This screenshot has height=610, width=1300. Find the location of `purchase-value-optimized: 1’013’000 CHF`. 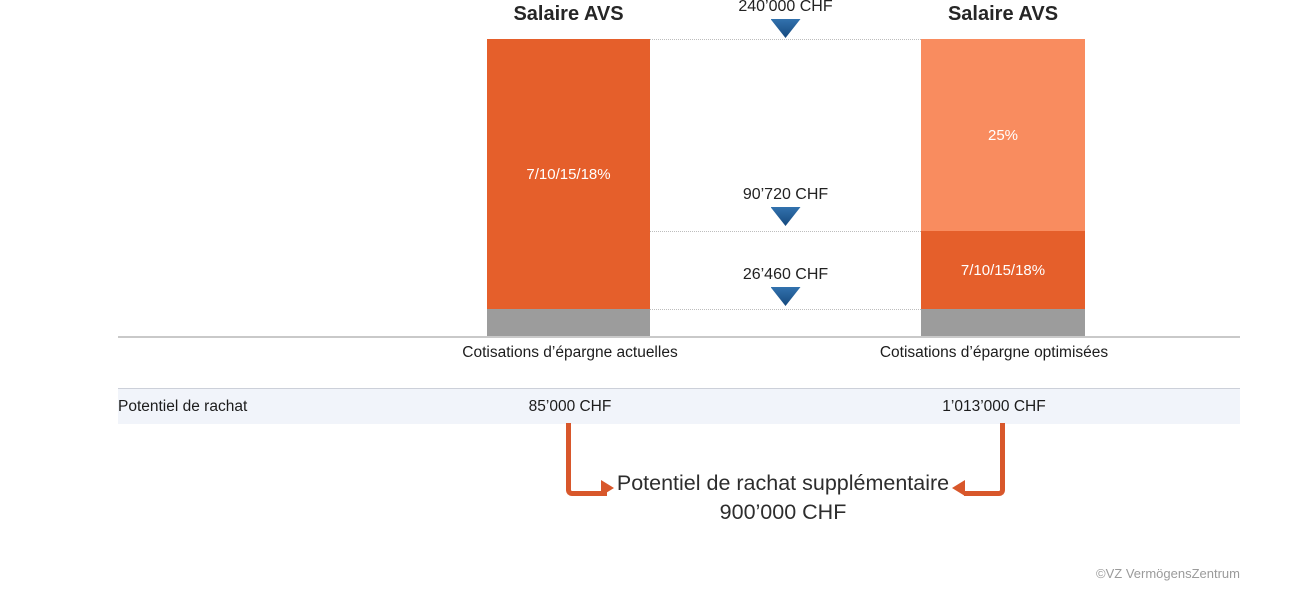

purchase-value-optimized: 1’013’000 CHF is located at coordinates (994, 406).